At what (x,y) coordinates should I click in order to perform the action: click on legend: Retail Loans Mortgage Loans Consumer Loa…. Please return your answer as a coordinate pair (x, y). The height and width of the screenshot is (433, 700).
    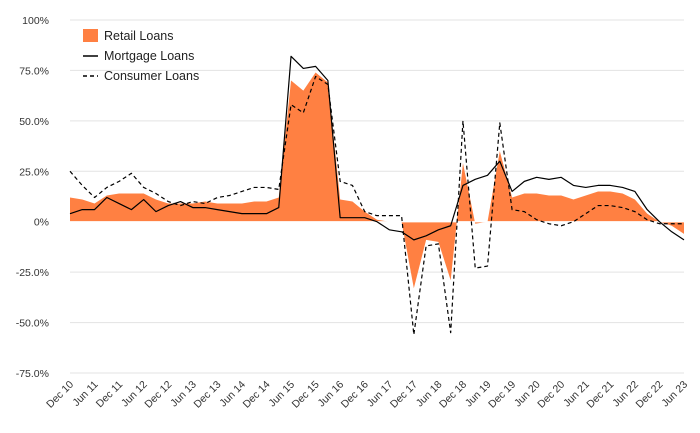
    Looking at the image, I should click on (141, 56).